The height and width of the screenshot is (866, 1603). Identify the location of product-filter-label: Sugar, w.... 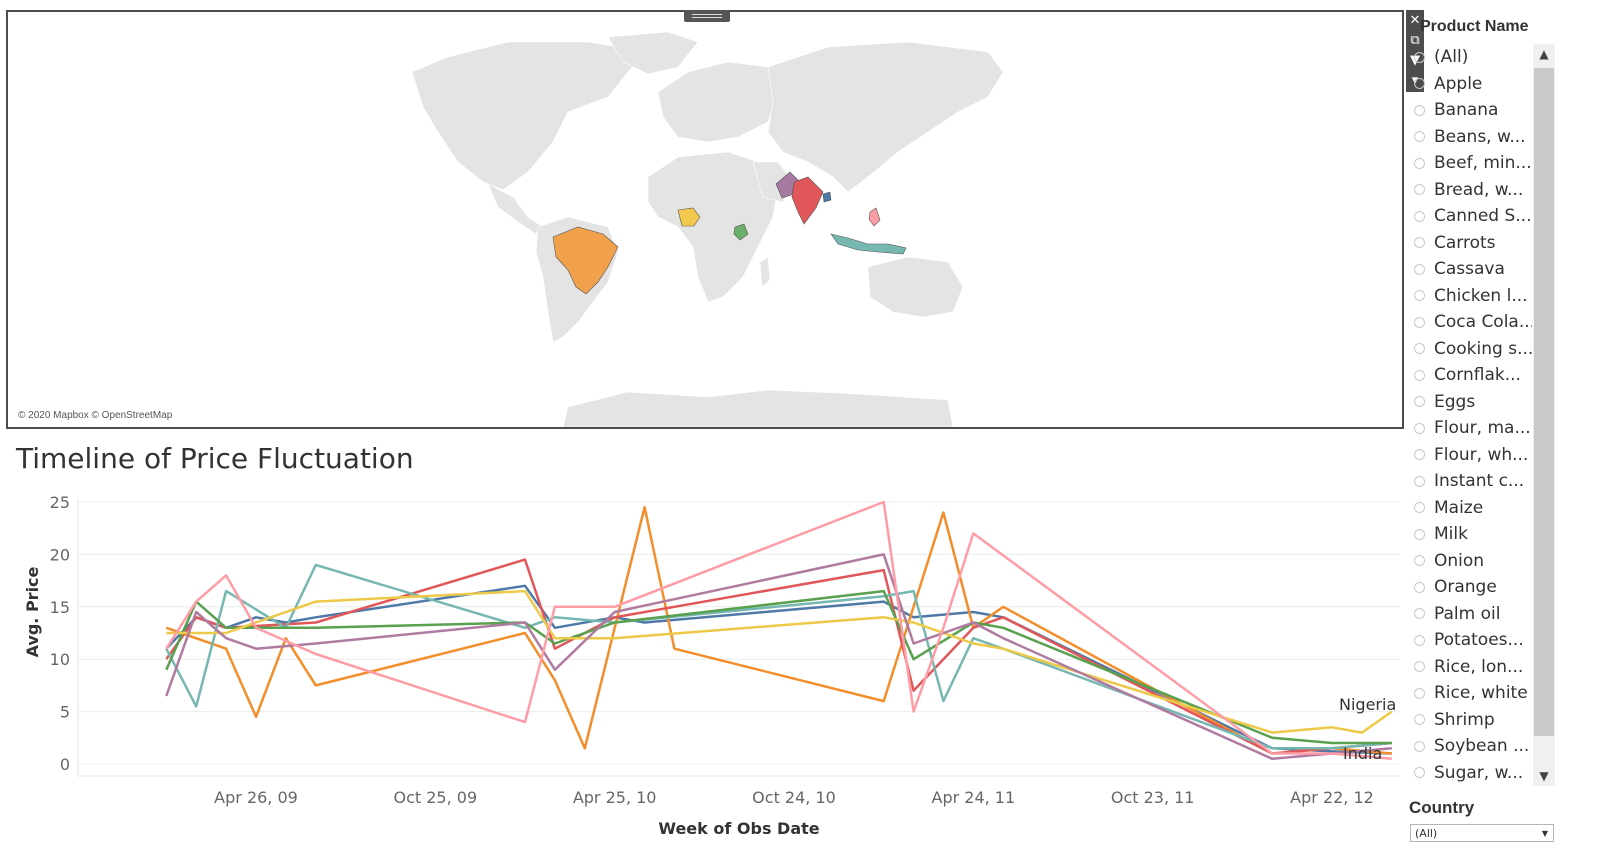
(1479, 772).